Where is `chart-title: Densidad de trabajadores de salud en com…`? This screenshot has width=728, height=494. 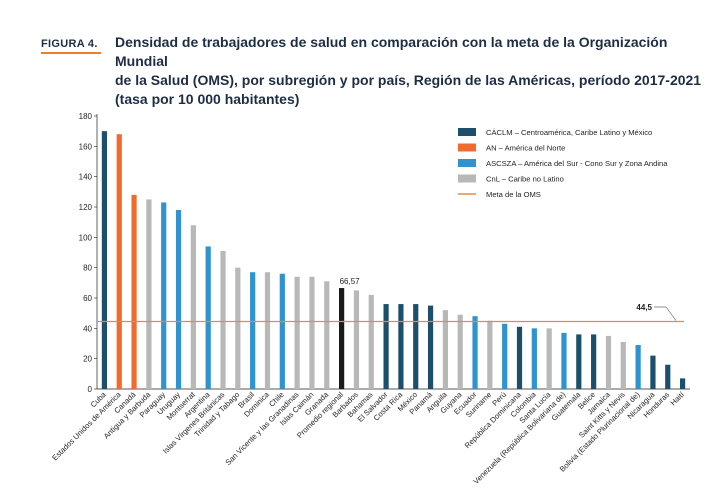 chart-title: Densidad de trabajadores de salud en com… is located at coordinates (410, 71).